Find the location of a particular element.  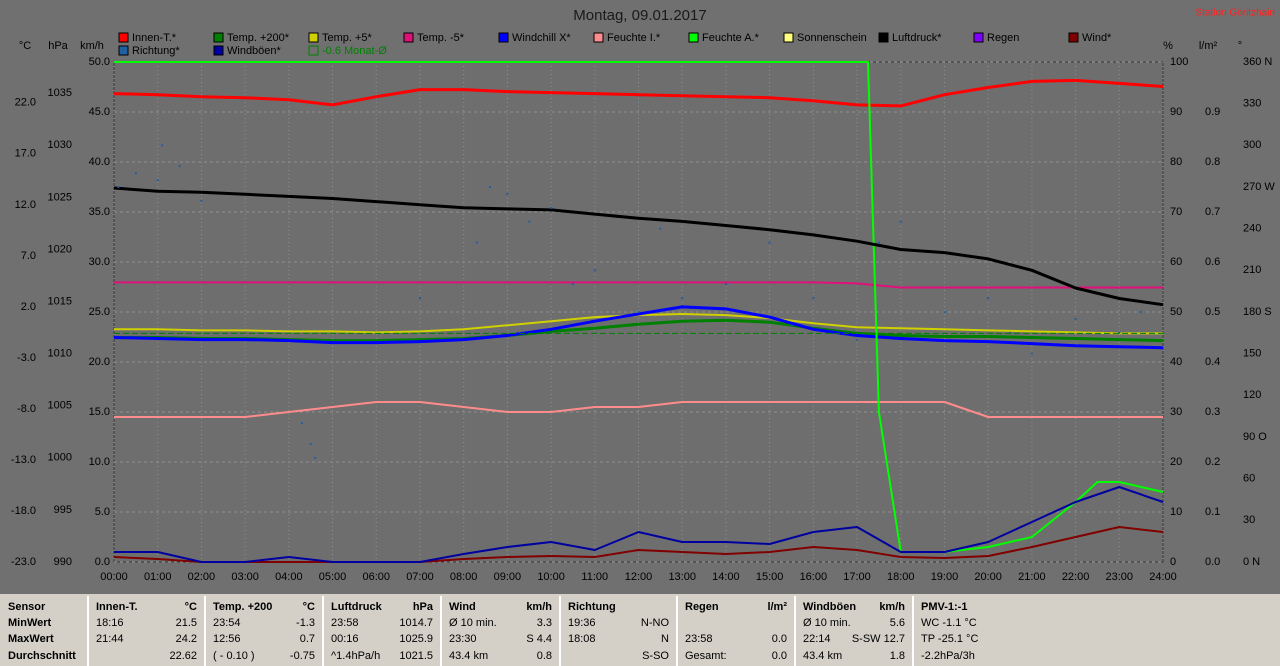

y-tick-label: 45.0 is located at coordinates (99, 112).